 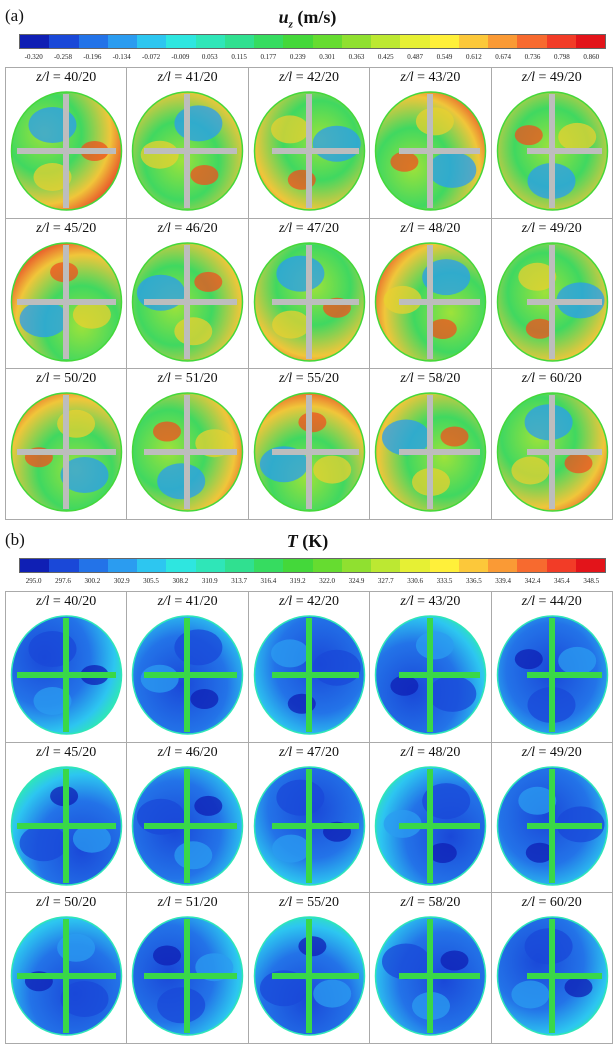 I want to click on colorbar-tick-label: -0.009, so click(x=180, y=58).